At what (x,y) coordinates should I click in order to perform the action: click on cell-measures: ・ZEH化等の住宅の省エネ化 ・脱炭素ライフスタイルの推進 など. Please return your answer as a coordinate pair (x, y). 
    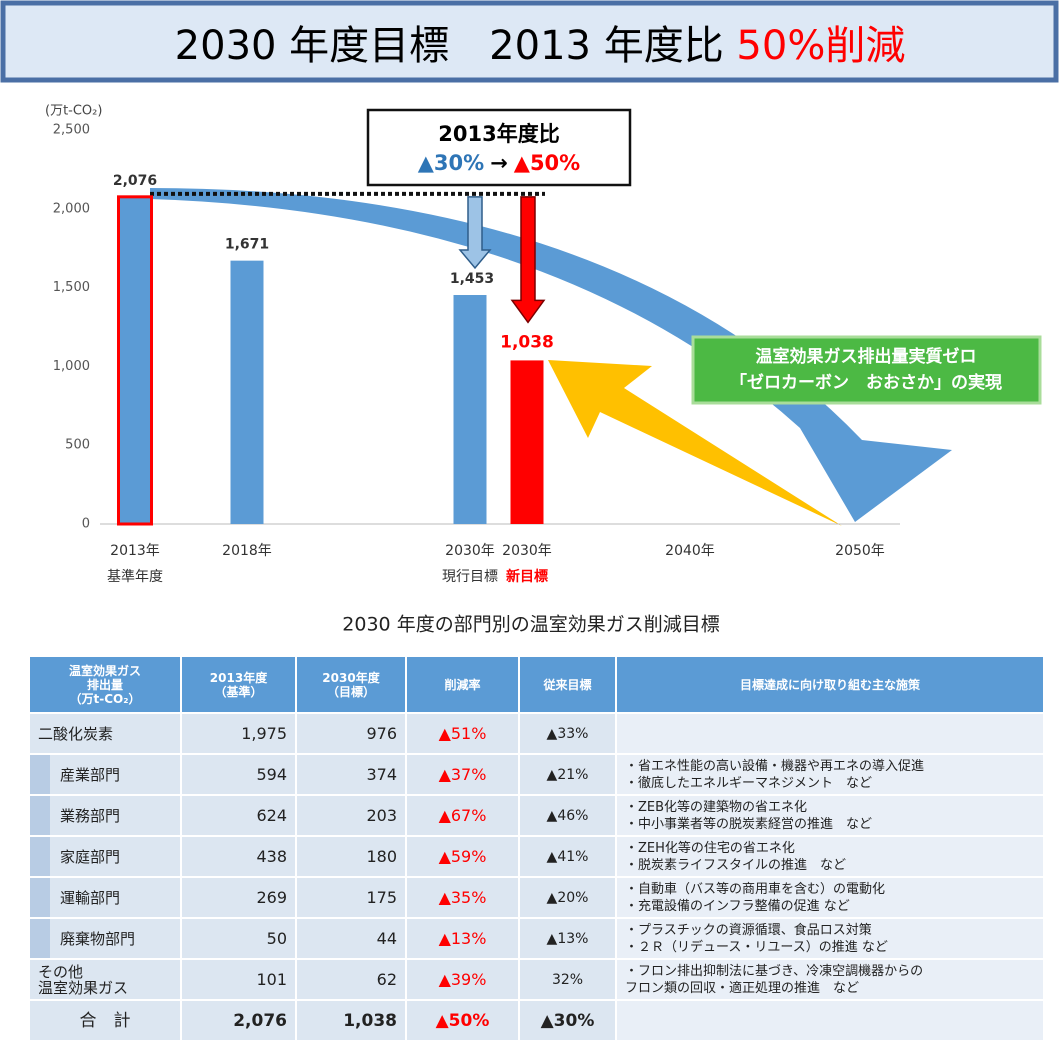
    Looking at the image, I should click on (830, 856).